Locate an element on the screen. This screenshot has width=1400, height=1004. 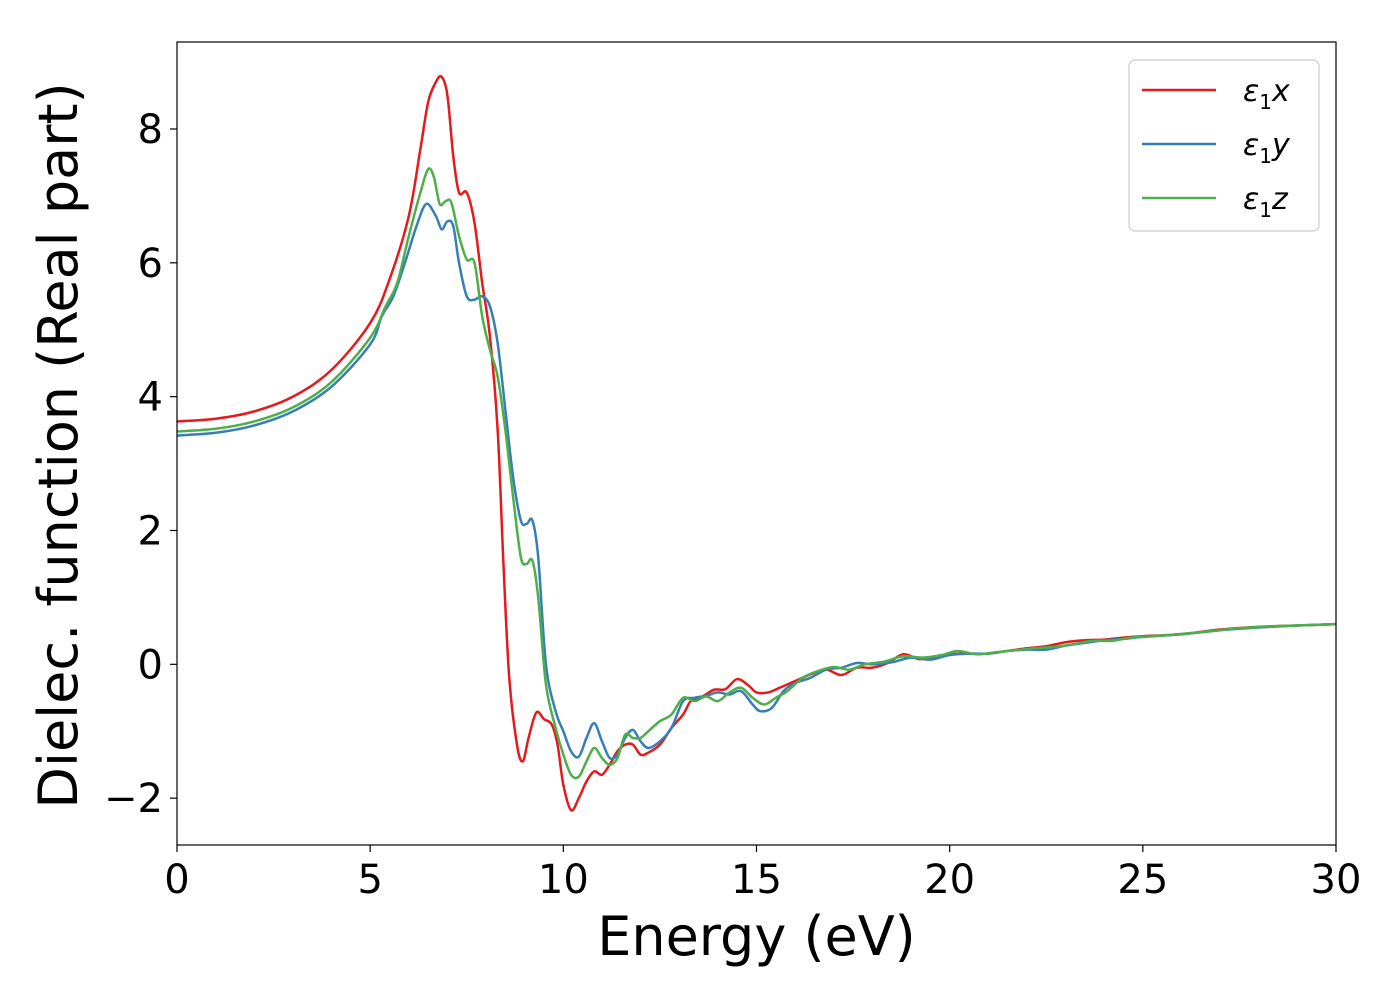
x-axis-title: Energy (eV) is located at coordinates (756, 936).